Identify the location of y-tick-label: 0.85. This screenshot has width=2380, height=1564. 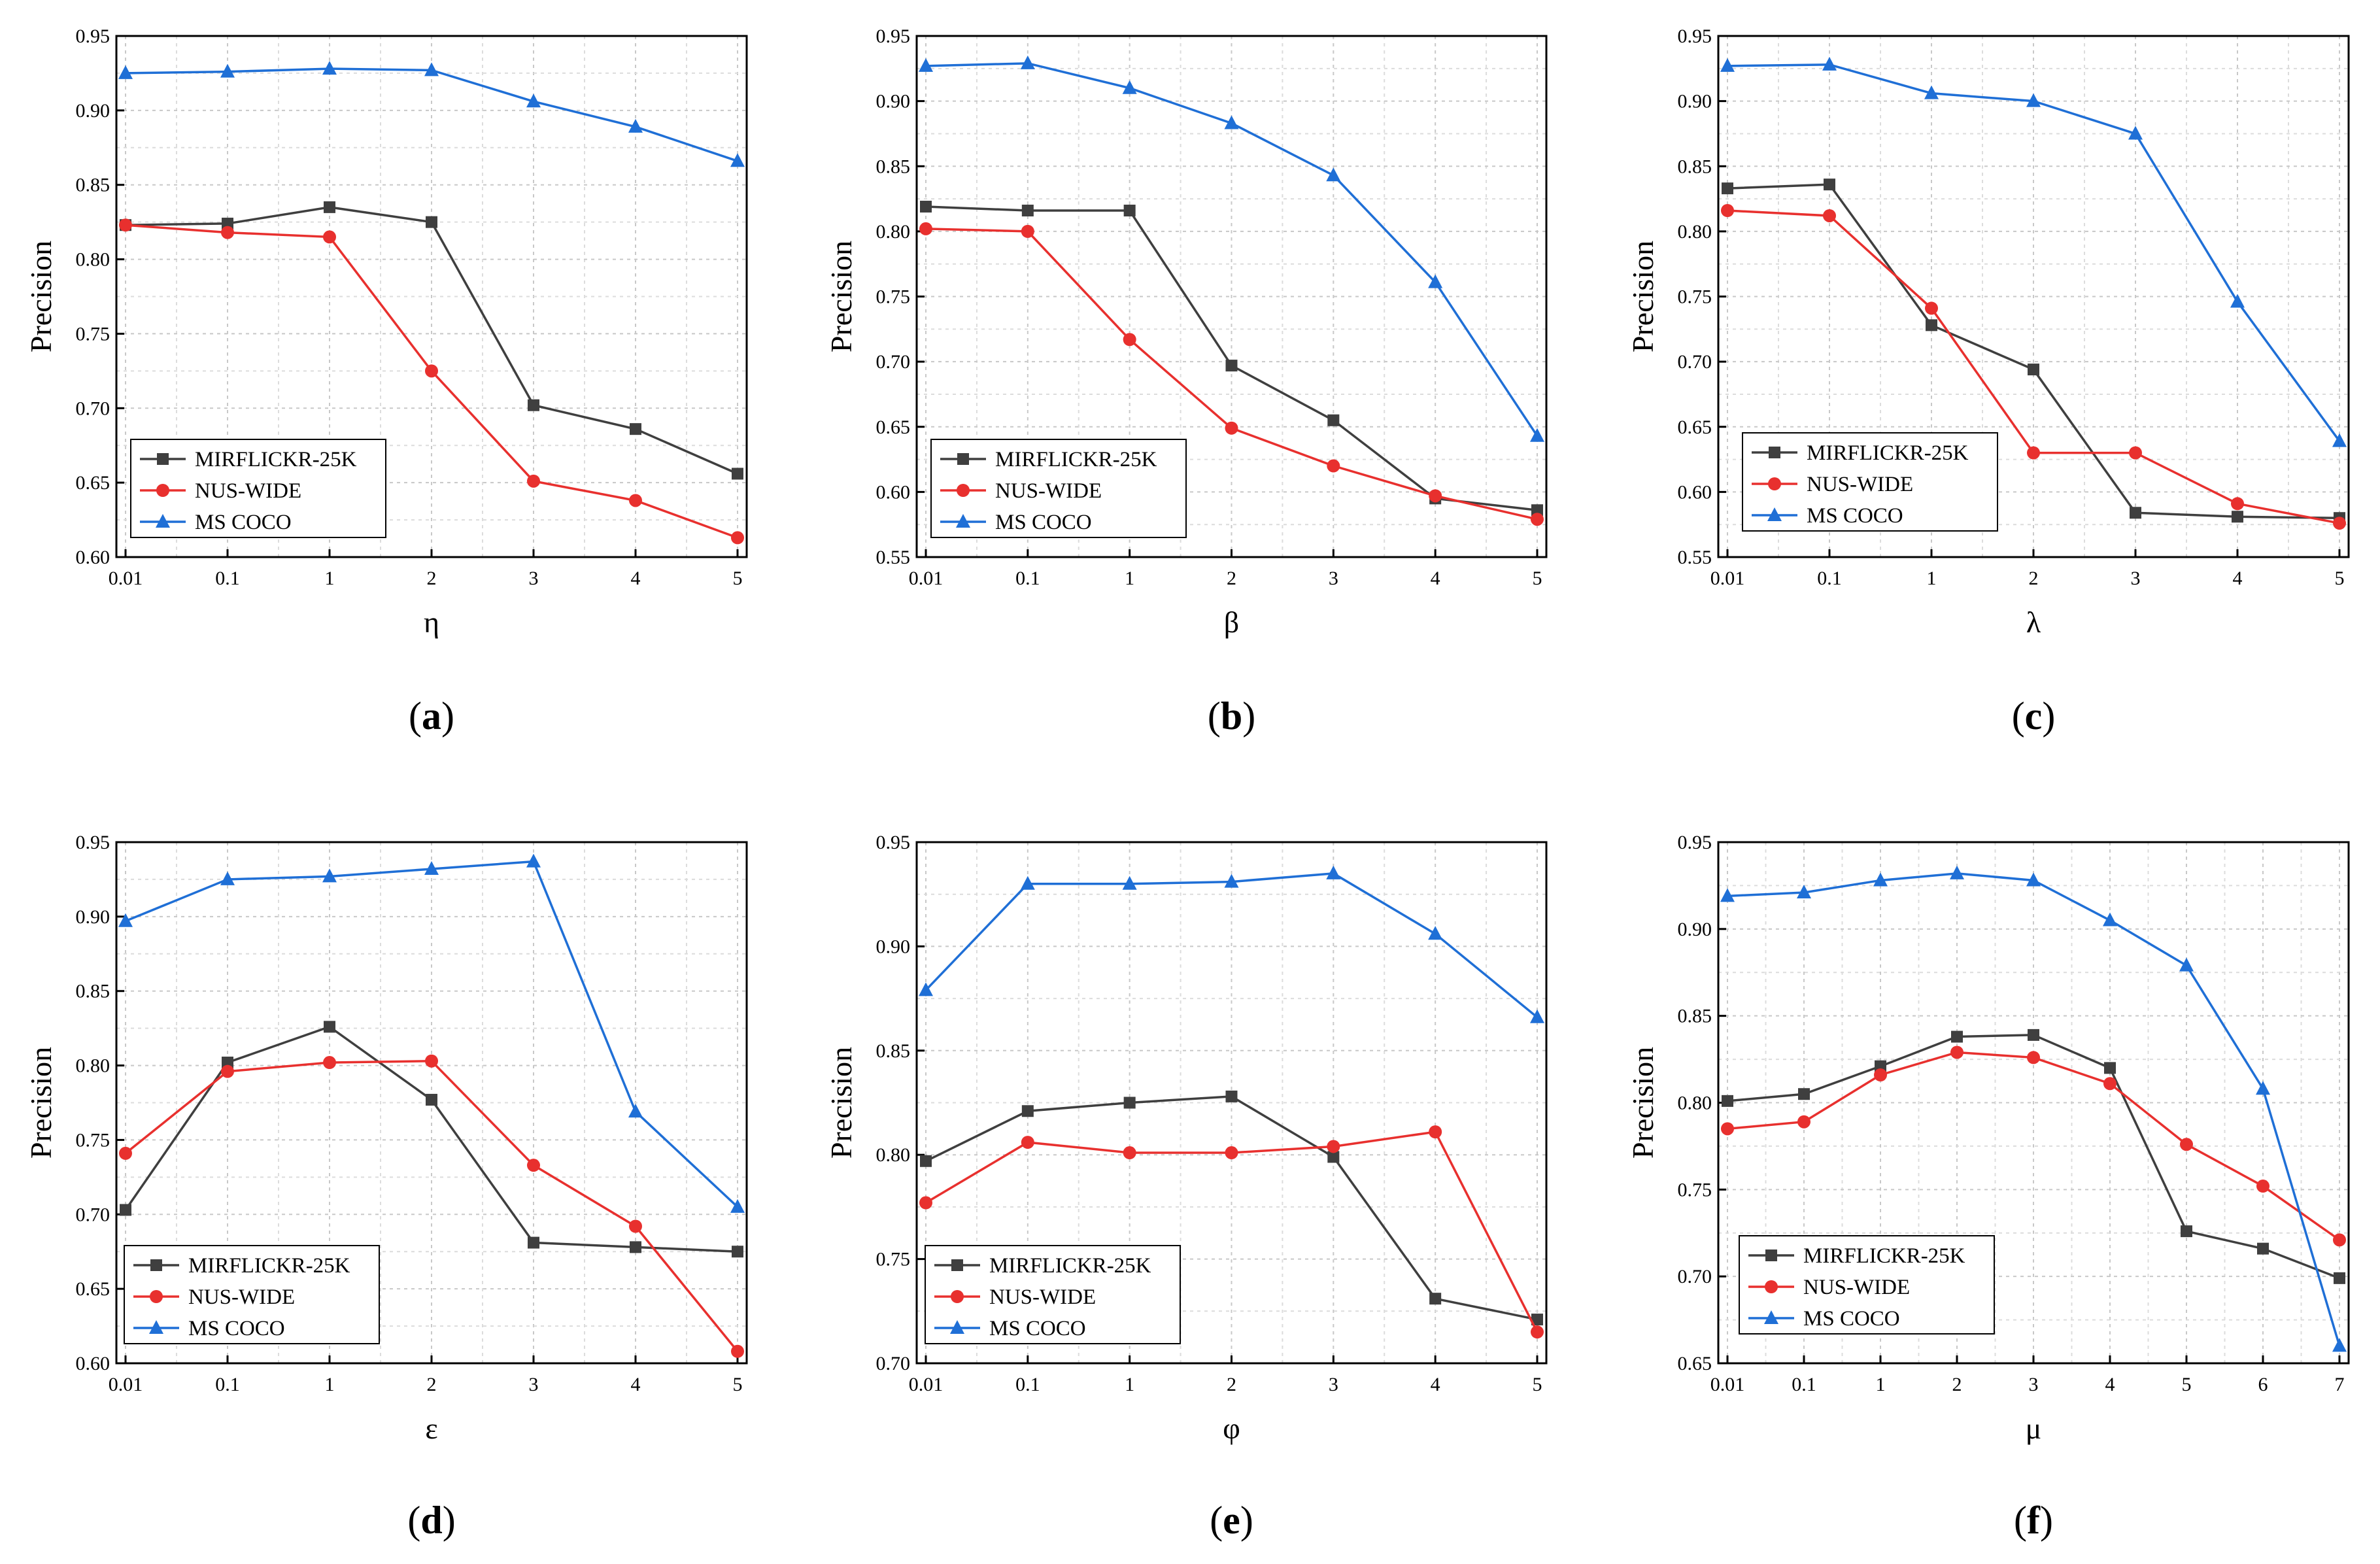
(93, 185).